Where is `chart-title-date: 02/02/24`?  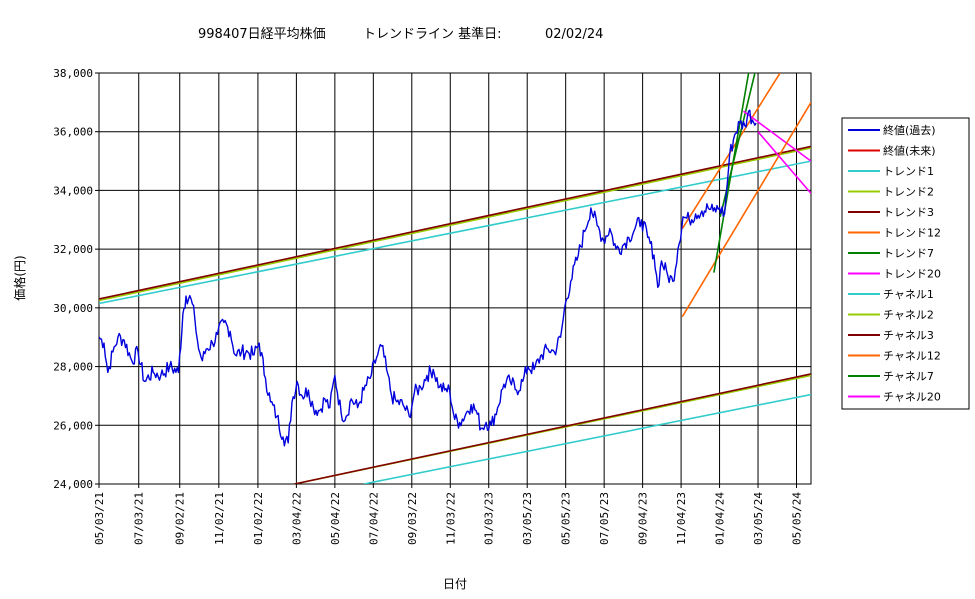 chart-title-date: 02/02/24 is located at coordinates (574, 34).